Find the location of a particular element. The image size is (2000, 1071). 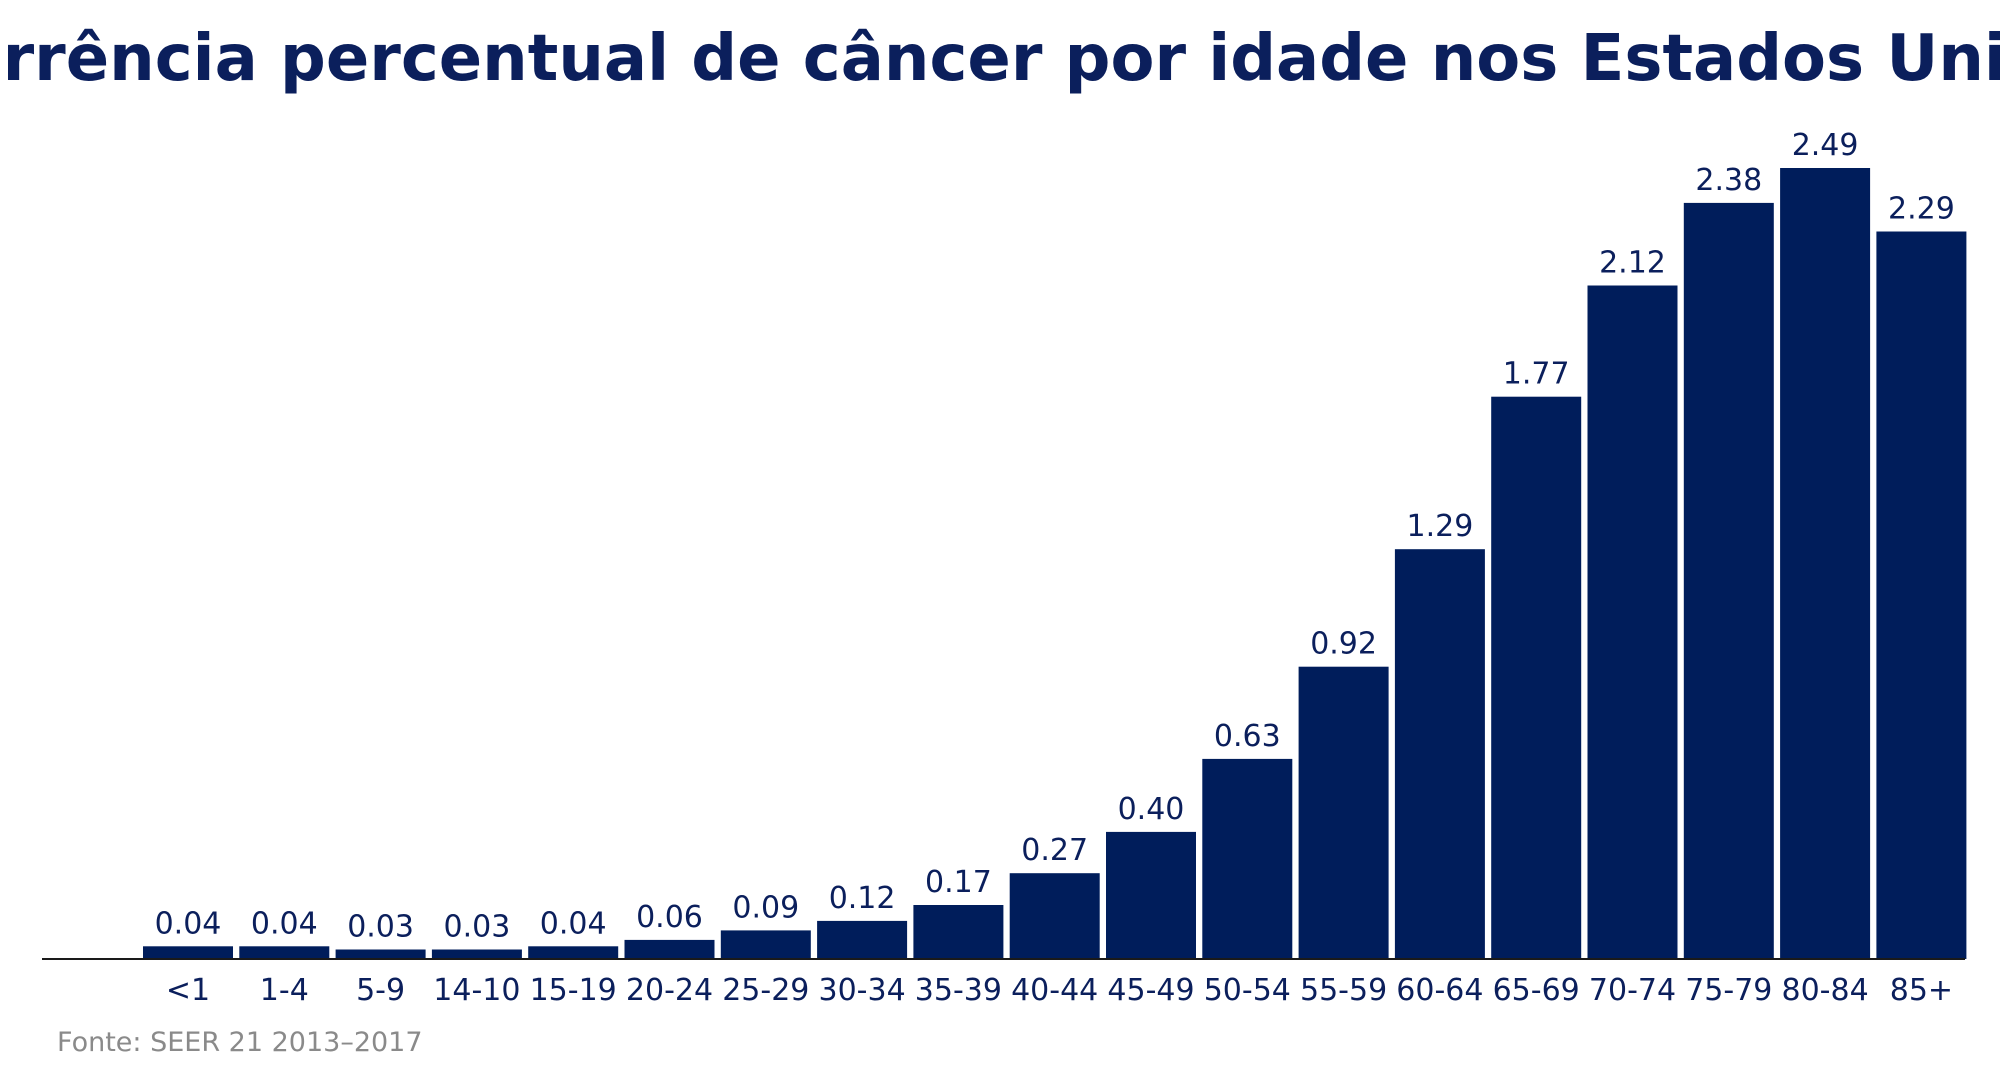

value-label-2: 0.03 is located at coordinates (380, 927).